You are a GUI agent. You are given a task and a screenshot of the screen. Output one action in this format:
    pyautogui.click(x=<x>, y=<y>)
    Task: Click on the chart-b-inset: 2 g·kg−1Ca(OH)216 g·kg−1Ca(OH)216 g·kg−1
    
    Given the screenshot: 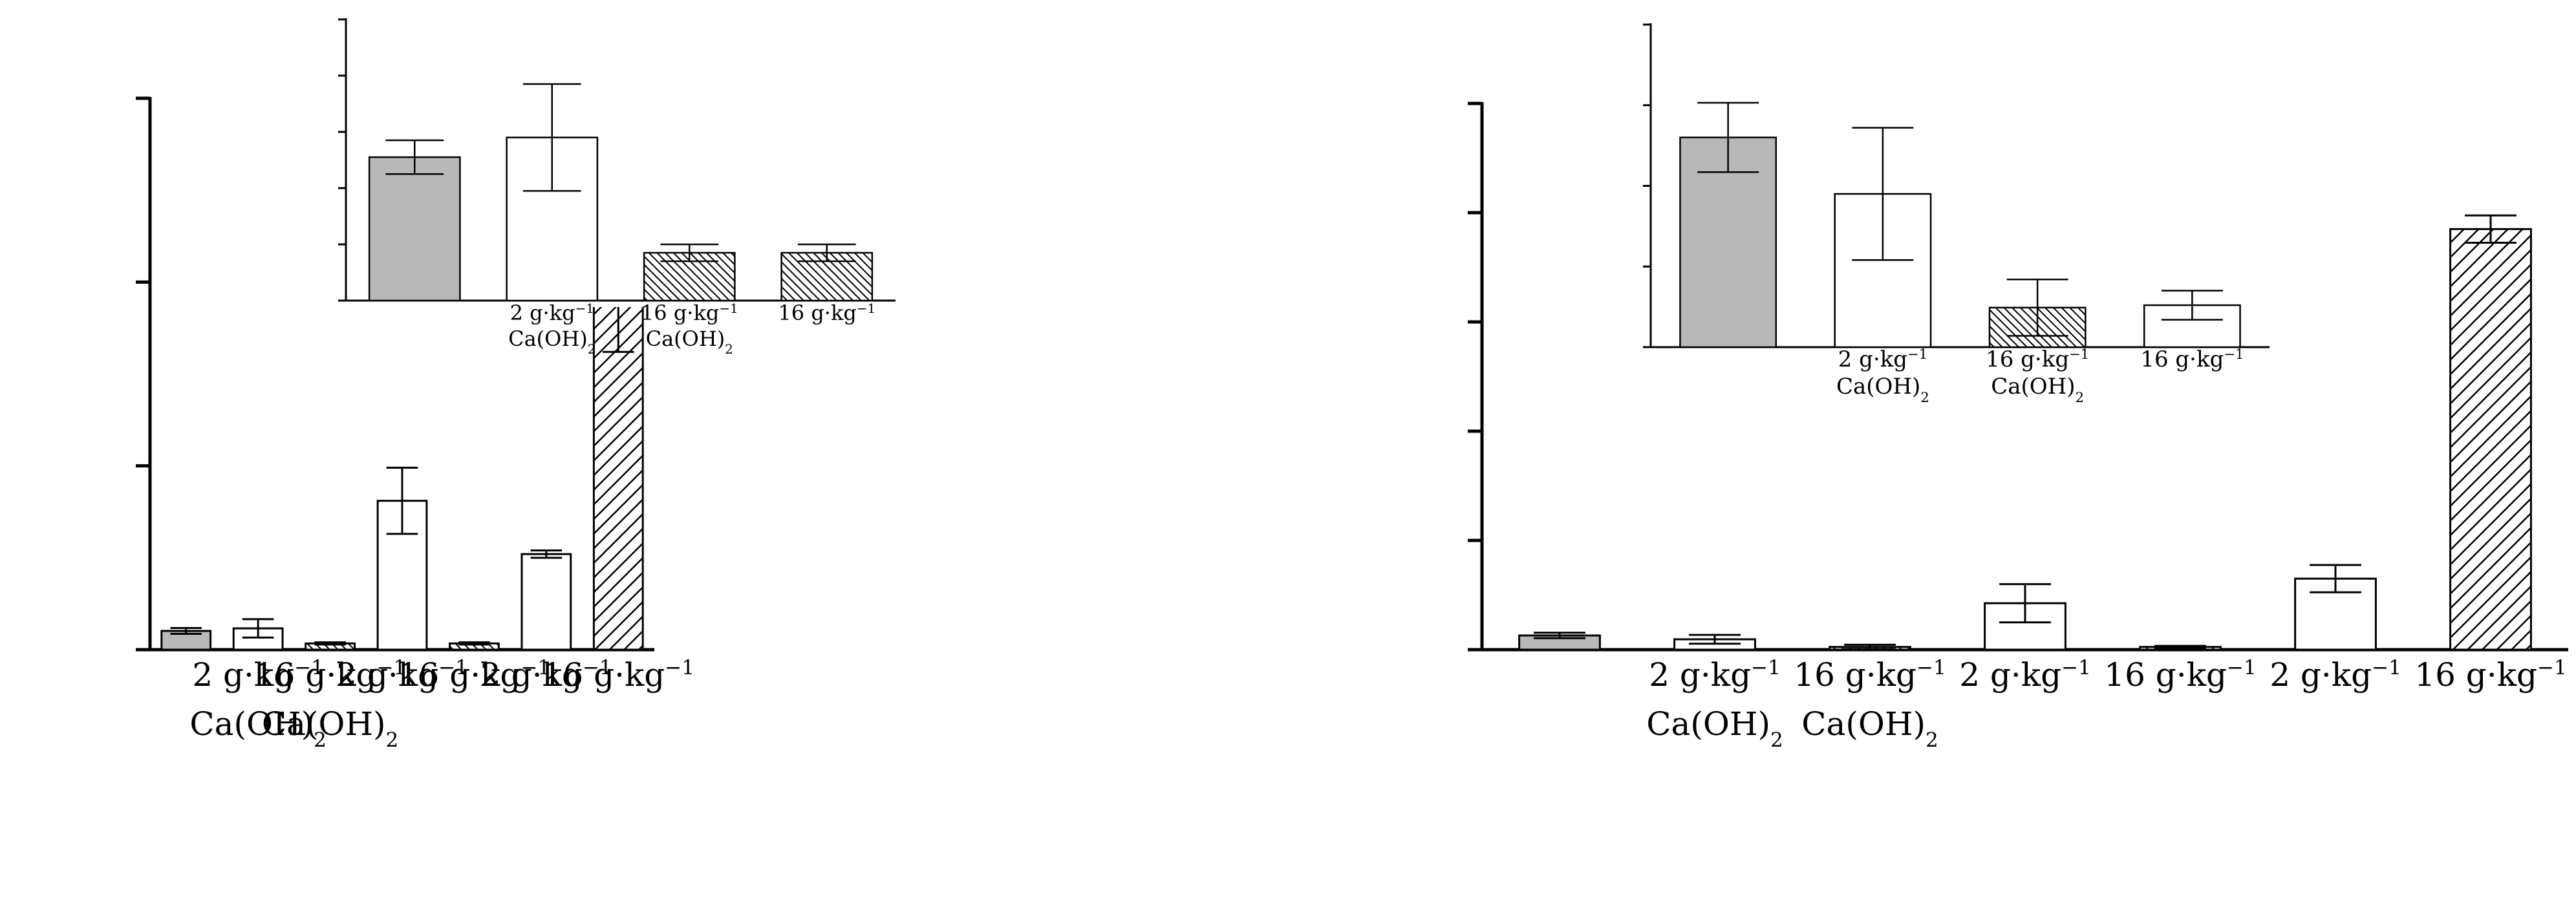 What is the action you would take?
    pyautogui.click(x=1962, y=209)
    